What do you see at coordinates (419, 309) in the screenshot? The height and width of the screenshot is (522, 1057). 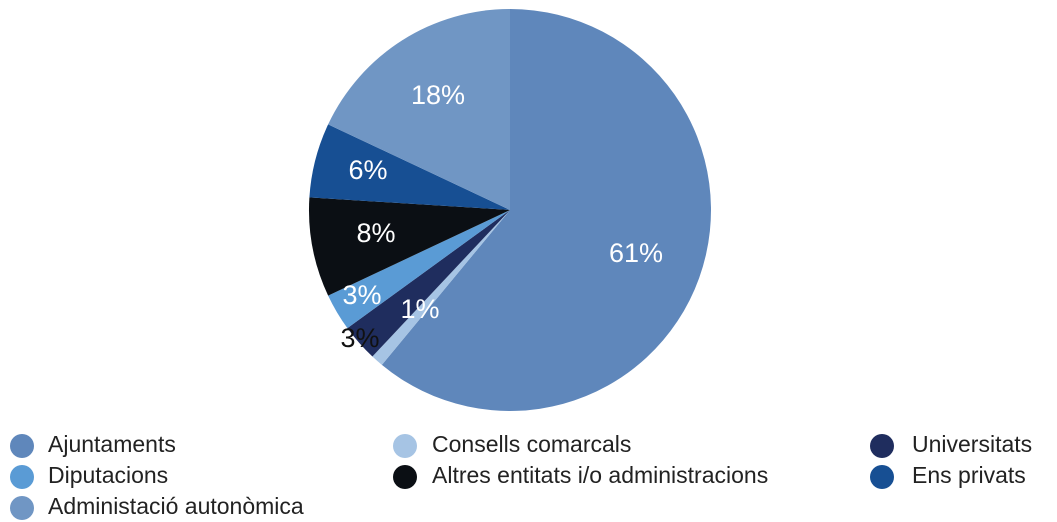 I see `data-label: 1%` at bounding box center [419, 309].